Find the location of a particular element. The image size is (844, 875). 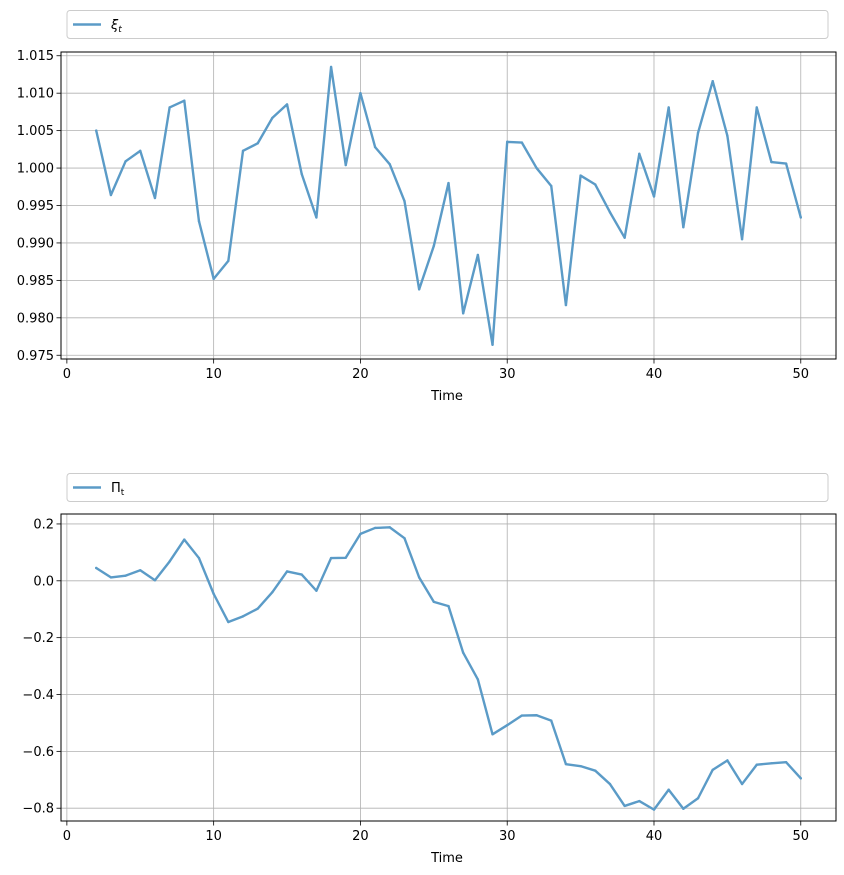

y-ticks-pi: −0.8 −0.6 −0.4 −0.2 0.0 0.2 is located at coordinates (41, 667).